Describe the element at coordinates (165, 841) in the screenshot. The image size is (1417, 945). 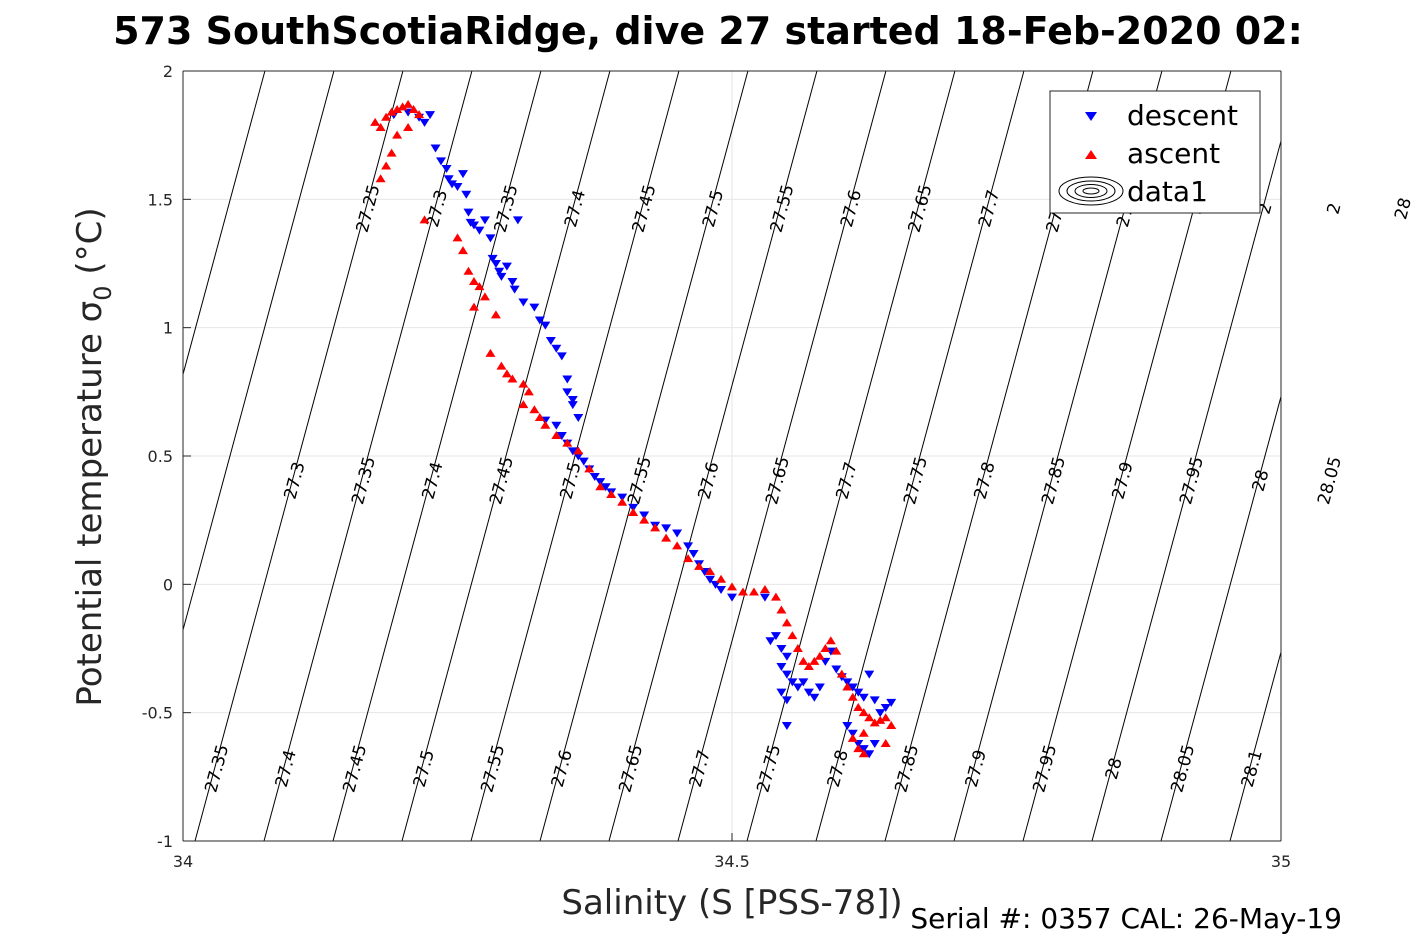
I see `y-tick-label: -1` at that location.